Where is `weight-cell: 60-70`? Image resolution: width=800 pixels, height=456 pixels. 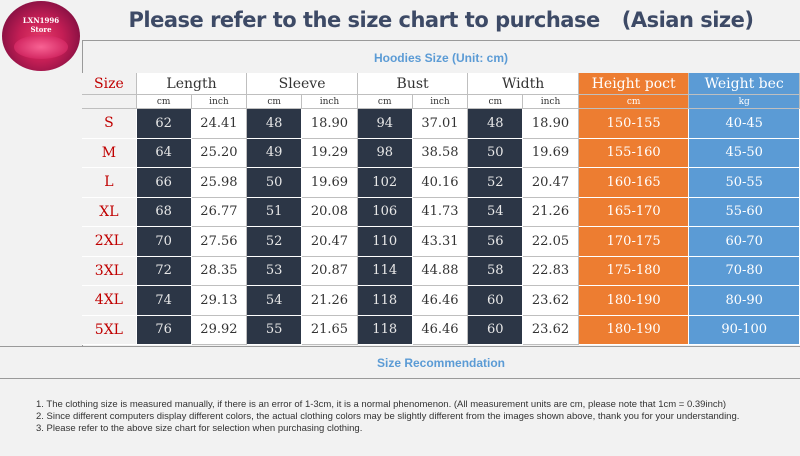
weight-cell: 60-70 is located at coordinates (744, 242).